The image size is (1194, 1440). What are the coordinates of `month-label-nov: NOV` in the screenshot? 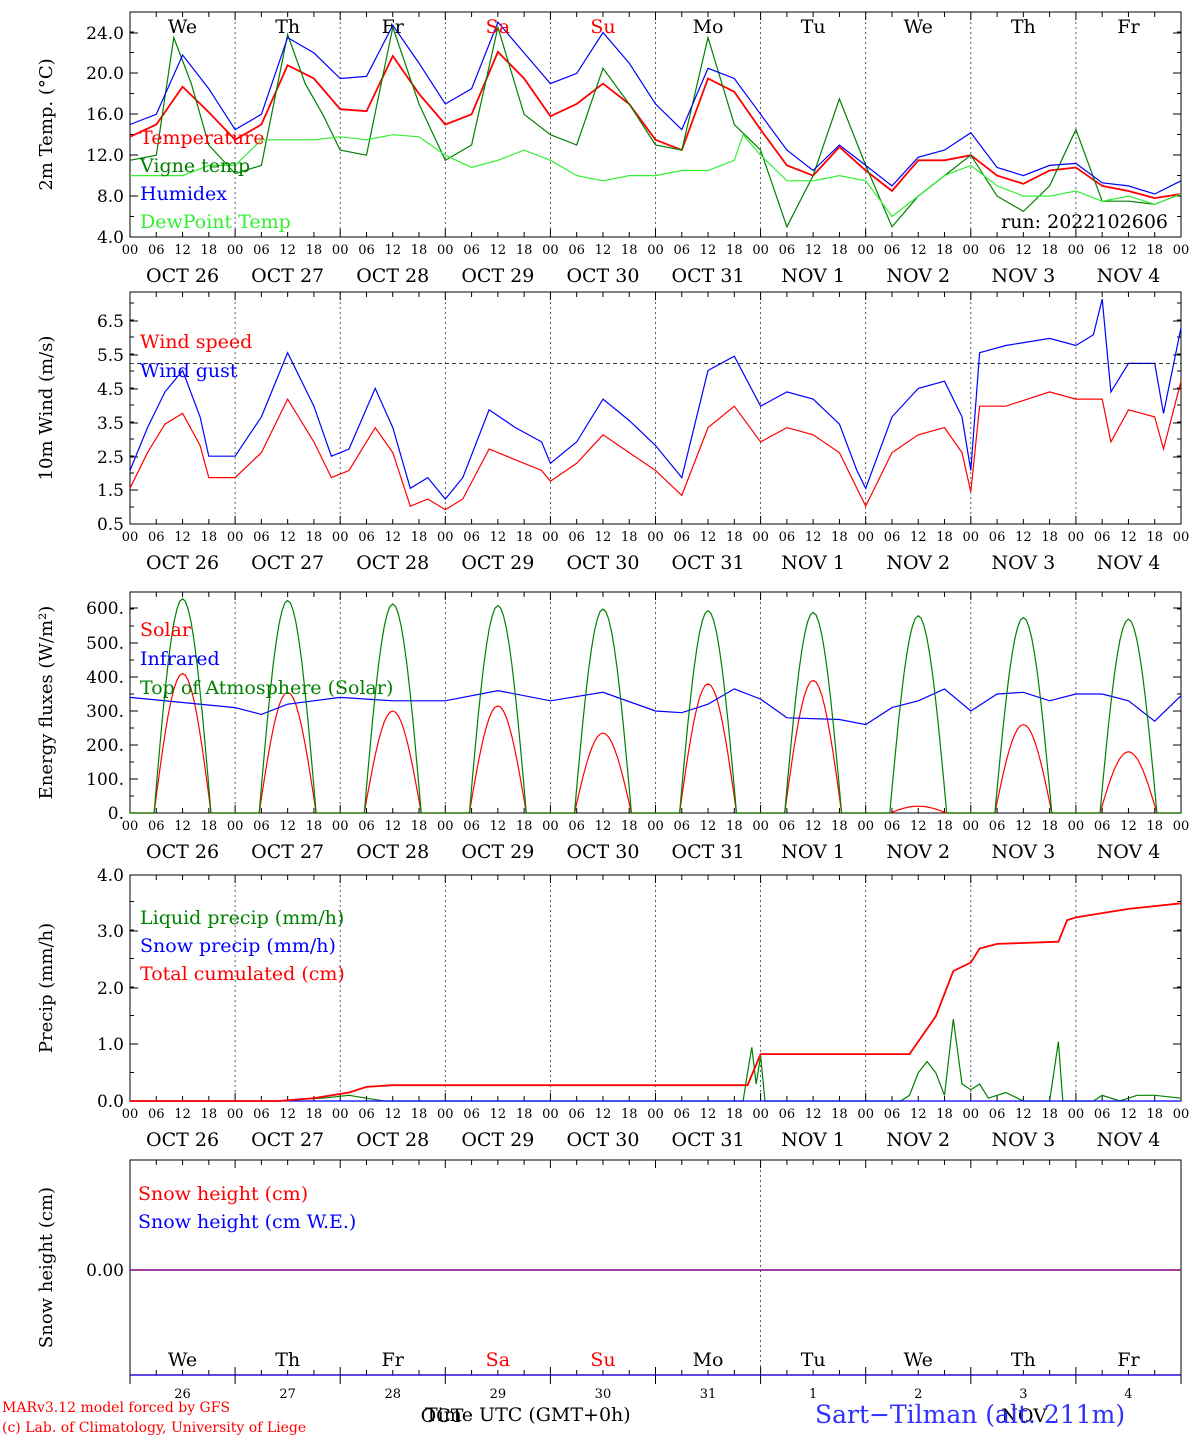 It's located at (1024, 1416).